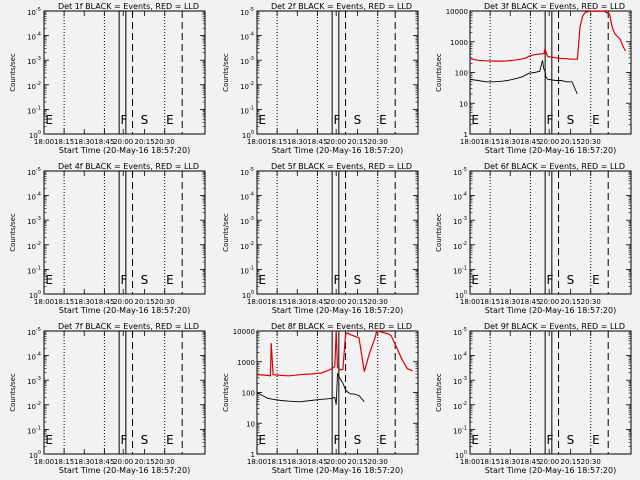 The width and height of the screenshot is (640, 480). Describe the element at coordinates (128, 326) in the screenshot. I see `plot-title: Det 7f BLACK = Events, RED = LLD` at that location.